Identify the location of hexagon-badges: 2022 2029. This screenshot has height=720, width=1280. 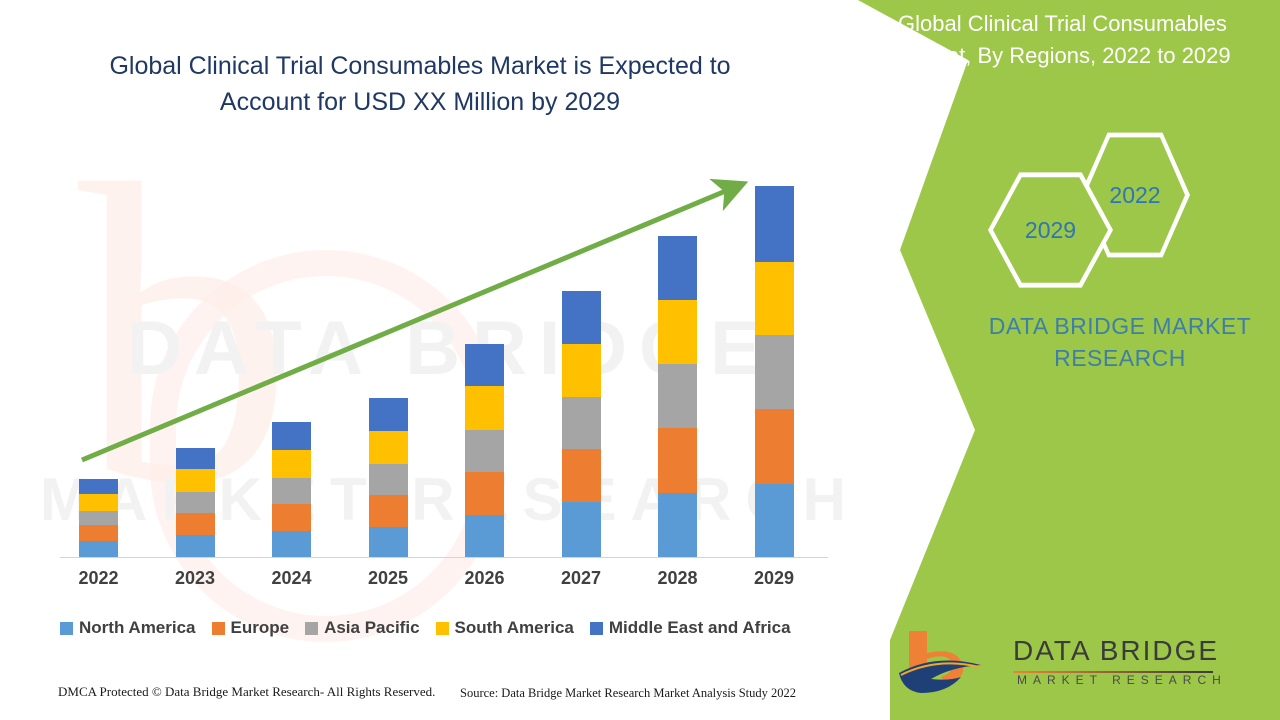
(1095, 212).